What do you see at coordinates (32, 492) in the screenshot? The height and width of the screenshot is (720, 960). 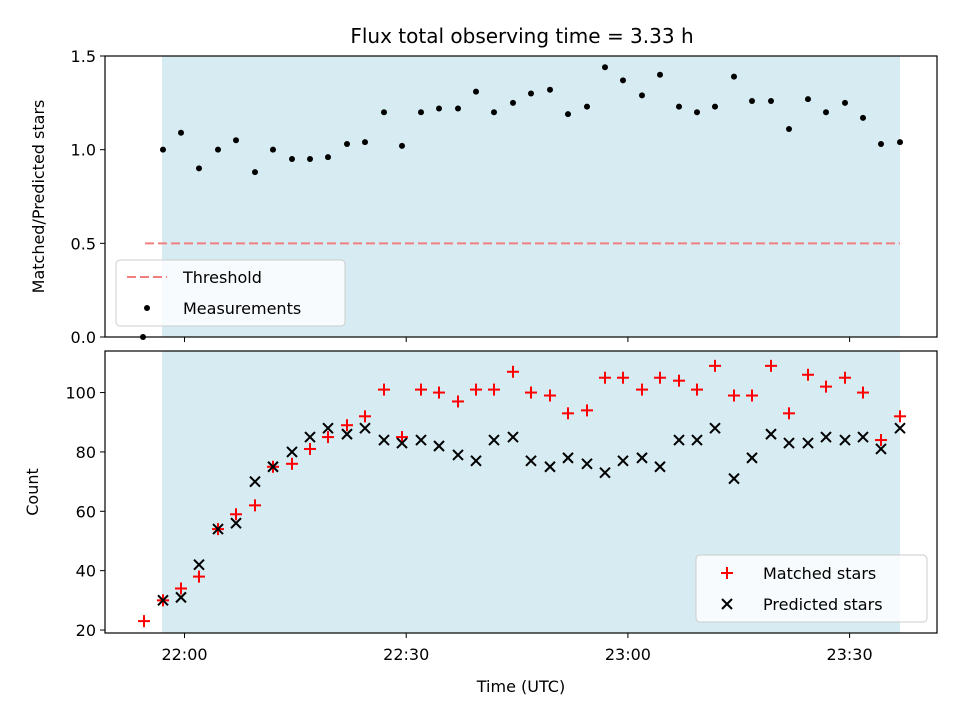 I see `y-axis-label: Count` at bounding box center [32, 492].